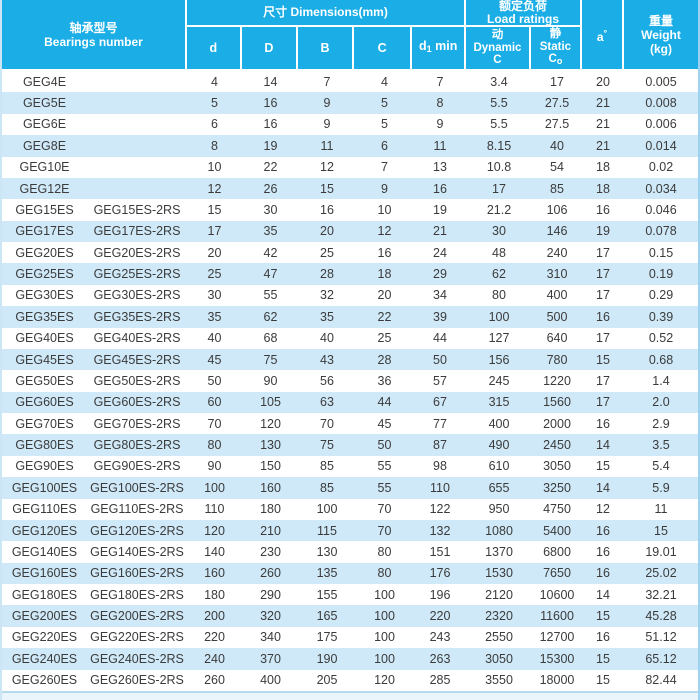 The height and width of the screenshot is (700, 700). I want to click on cell-C: 9, so click(384, 188).